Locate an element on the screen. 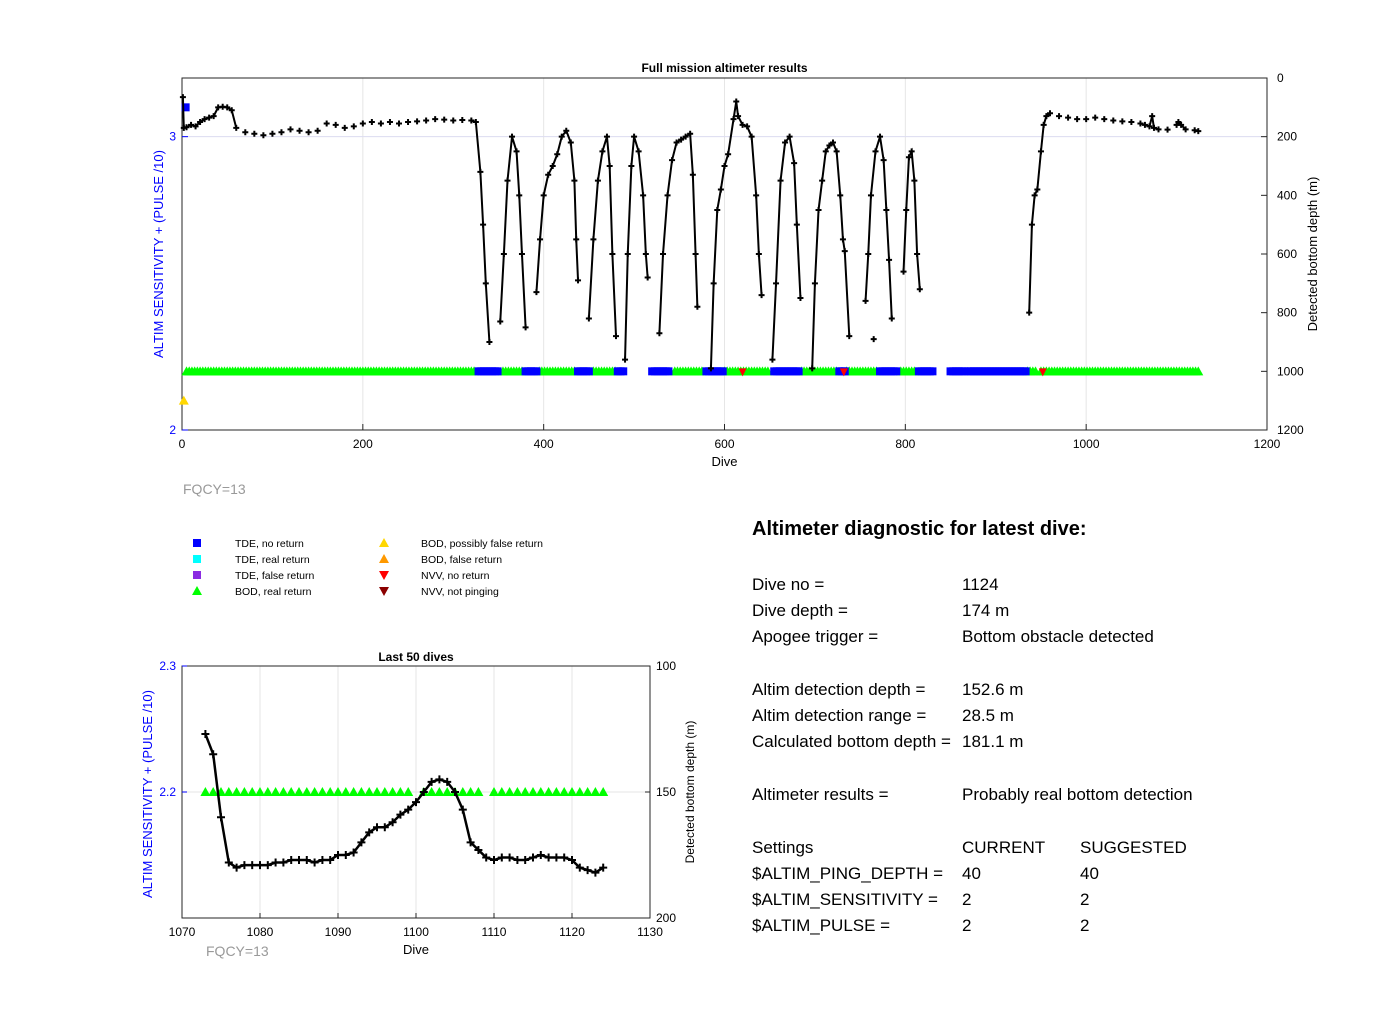 Image resolution: width=1400 pixels, height=1032 pixels. setting-label: $ALTIM_SENSITIVITY = is located at coordinates (845, 899).